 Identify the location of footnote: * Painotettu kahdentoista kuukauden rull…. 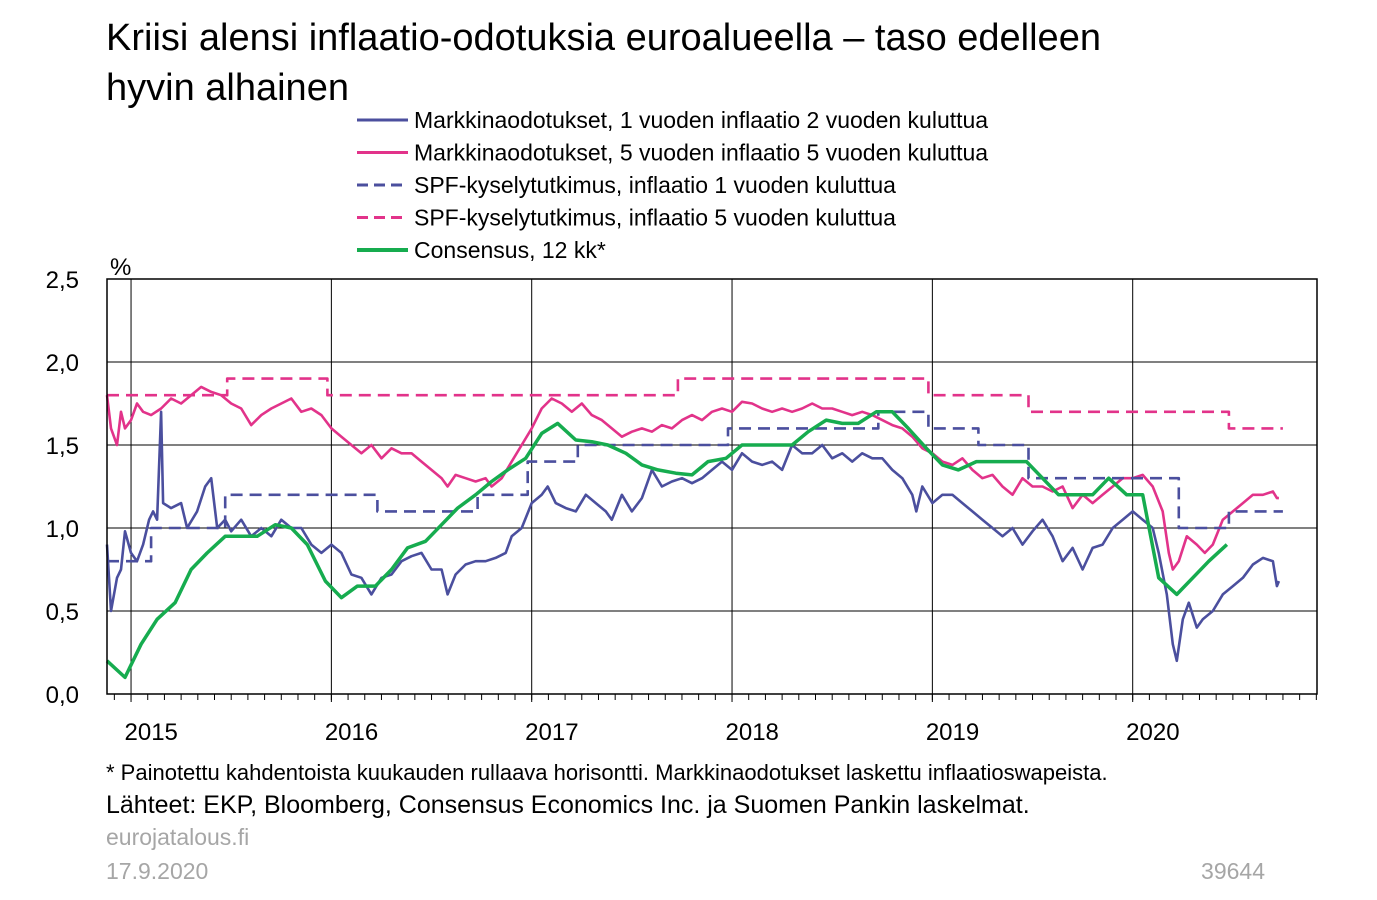
(607, 772).